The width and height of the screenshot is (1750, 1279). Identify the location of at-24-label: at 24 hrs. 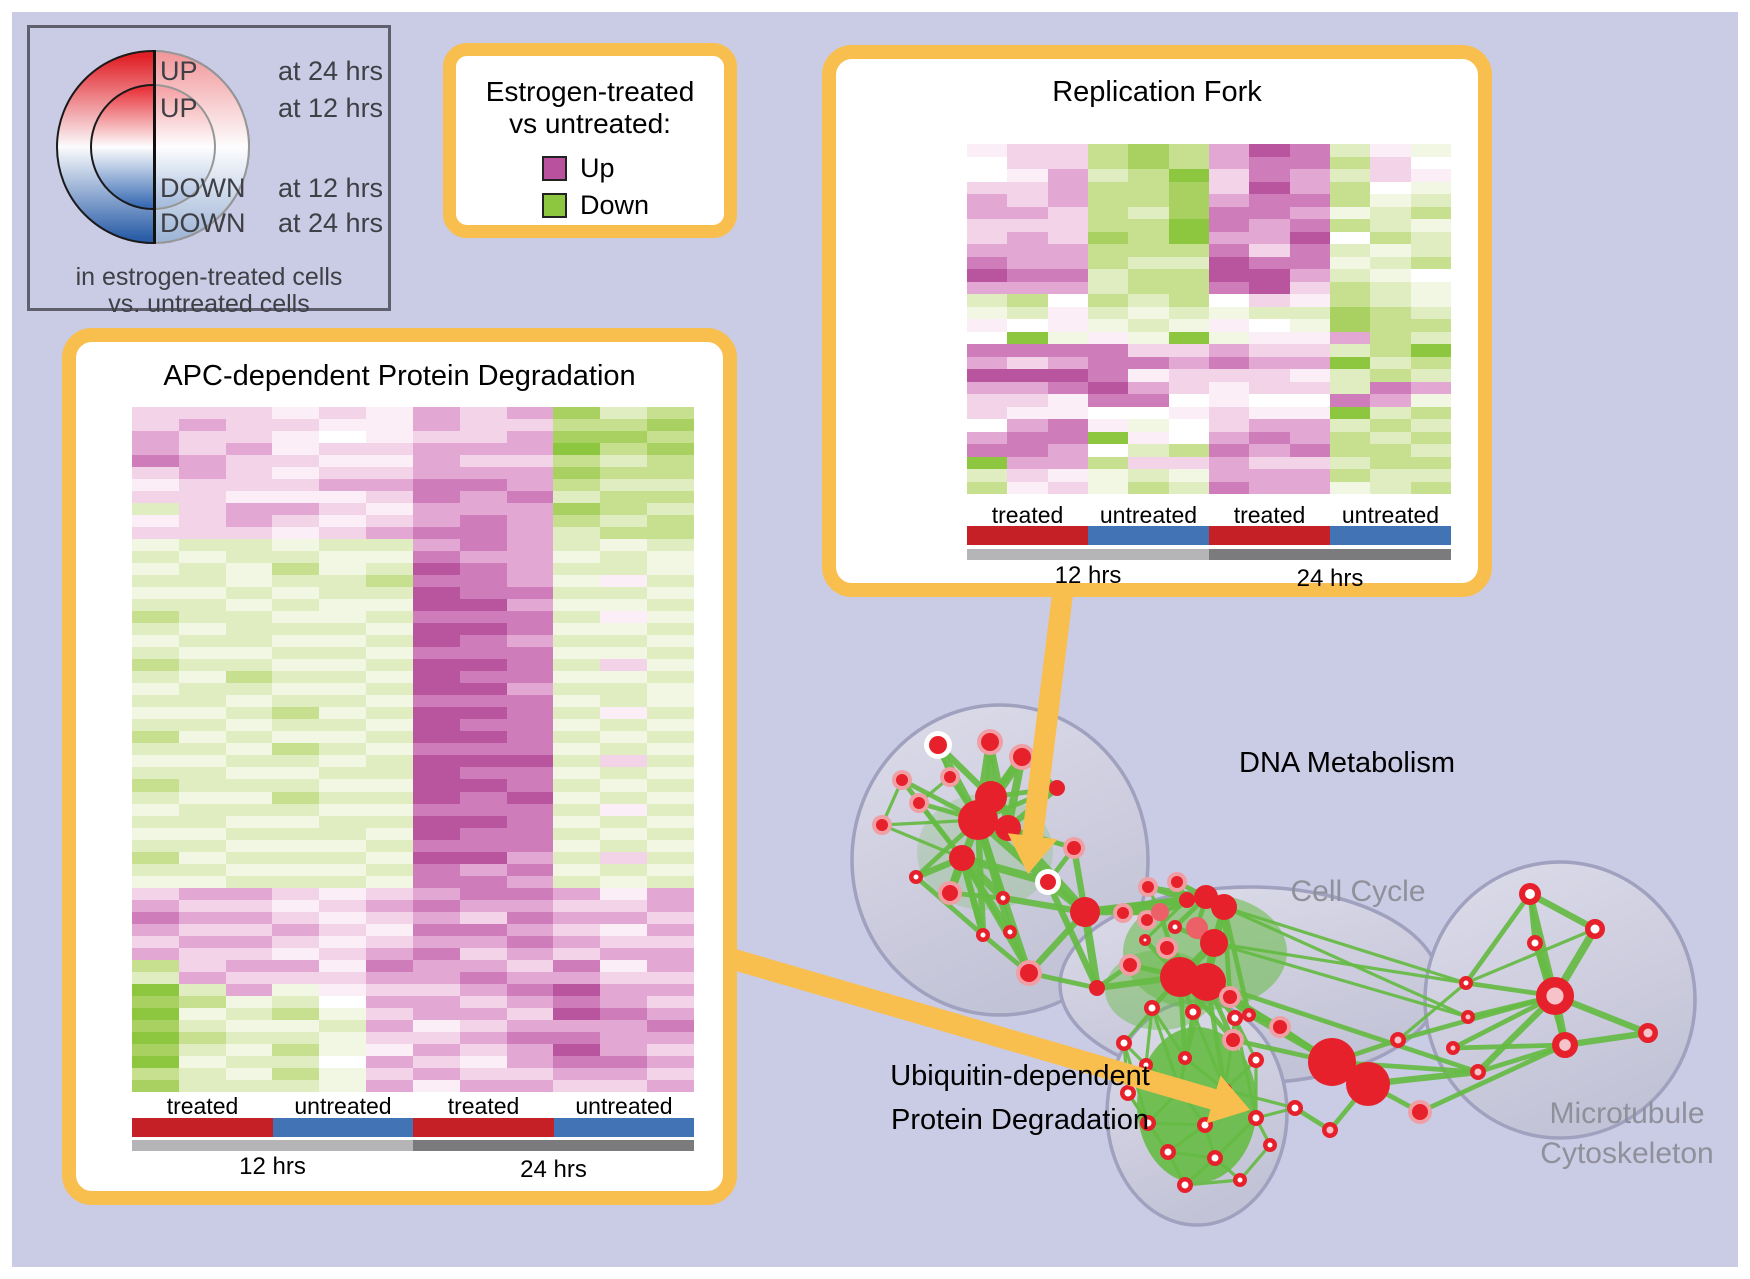
(331, 71).